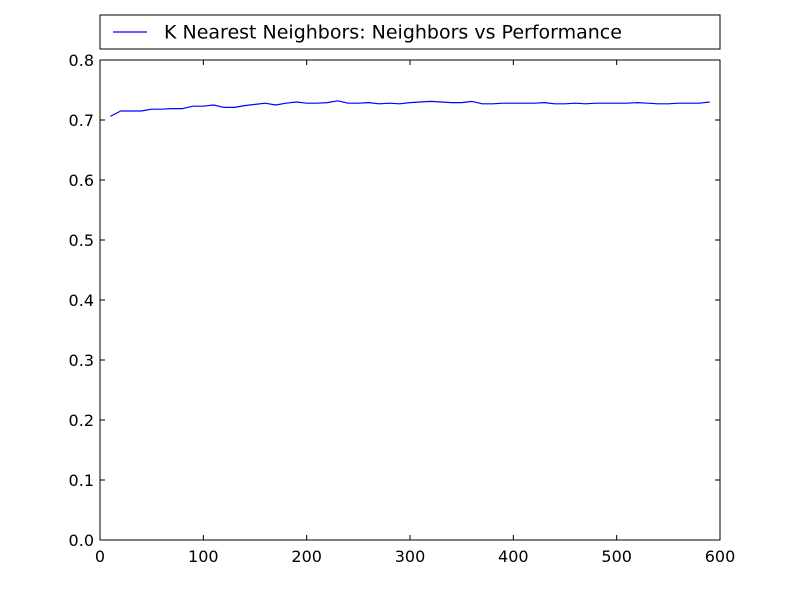 Image resolution: width=800 pixels, height=600 pixels. What do you see at coordinates (616, 556) in the screenshot?
I see `x-tick-label: 500` at bounding box center [616, 556].